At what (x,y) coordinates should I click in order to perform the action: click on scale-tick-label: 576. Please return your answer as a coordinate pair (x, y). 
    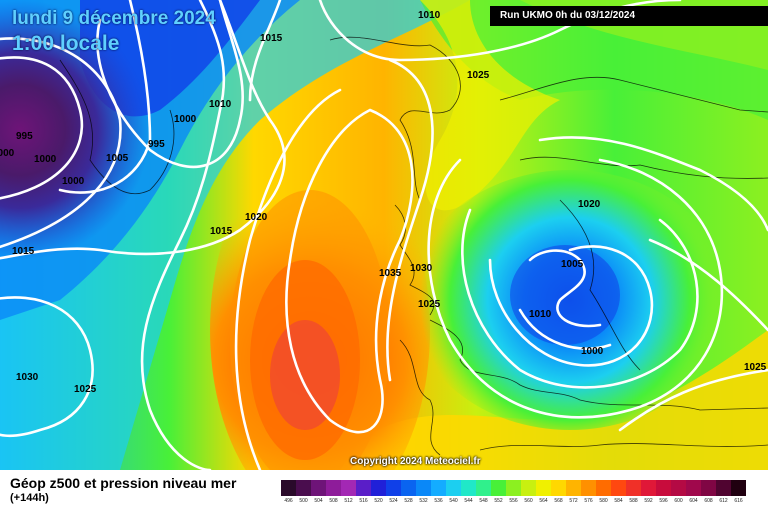
    Looking at the image, I should click on (588, 501).